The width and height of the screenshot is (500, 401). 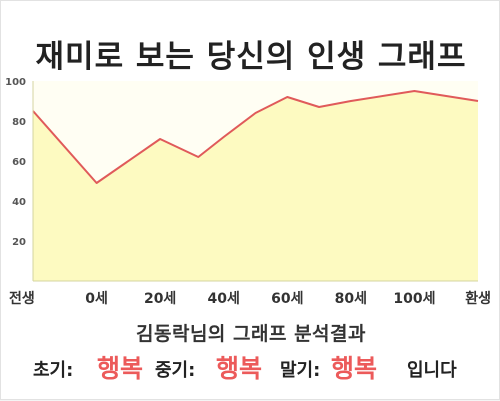 I want to click on y-tick-label: 40, so click(x=19, y=202).